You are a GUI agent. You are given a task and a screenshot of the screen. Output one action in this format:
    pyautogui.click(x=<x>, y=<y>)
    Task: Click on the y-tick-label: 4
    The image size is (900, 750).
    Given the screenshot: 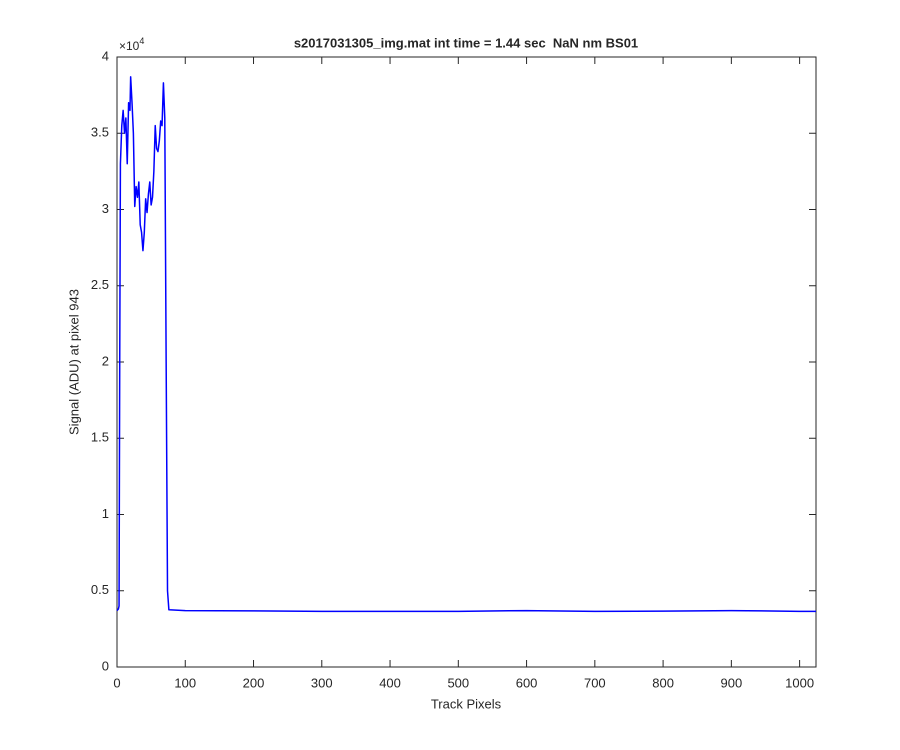 What is the action you would take?
    pyautogui.click(x=105, y=55)
    